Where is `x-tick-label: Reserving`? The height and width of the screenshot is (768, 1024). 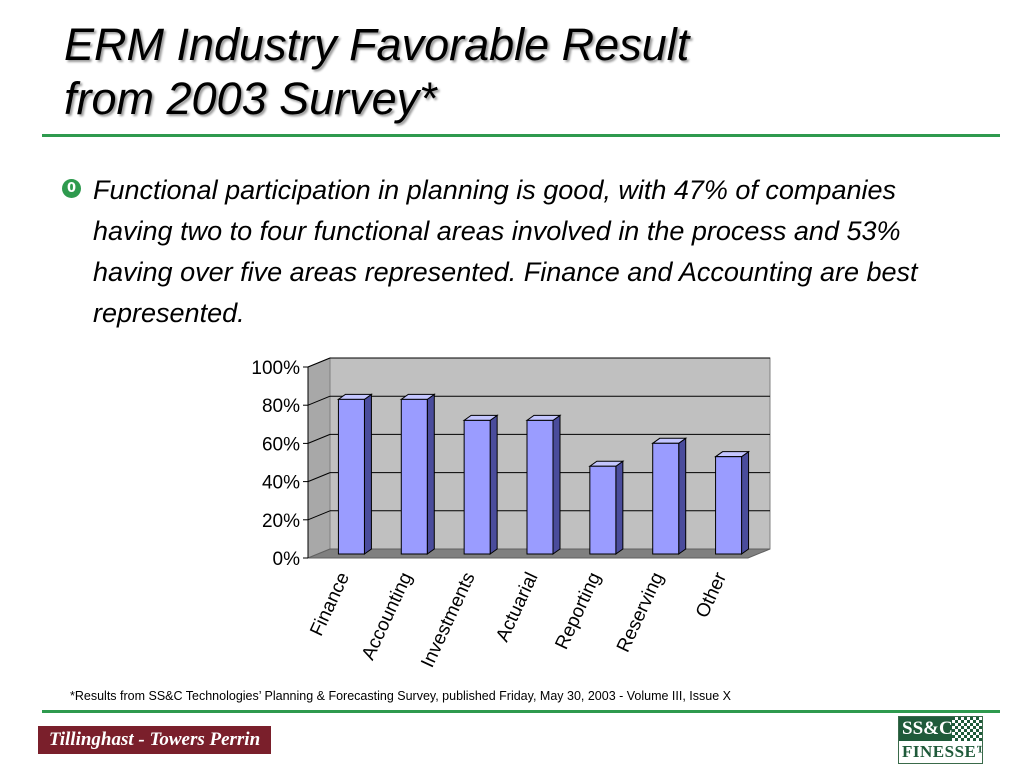
x-tick-label: Reserving is located at coordinates (640, 612).